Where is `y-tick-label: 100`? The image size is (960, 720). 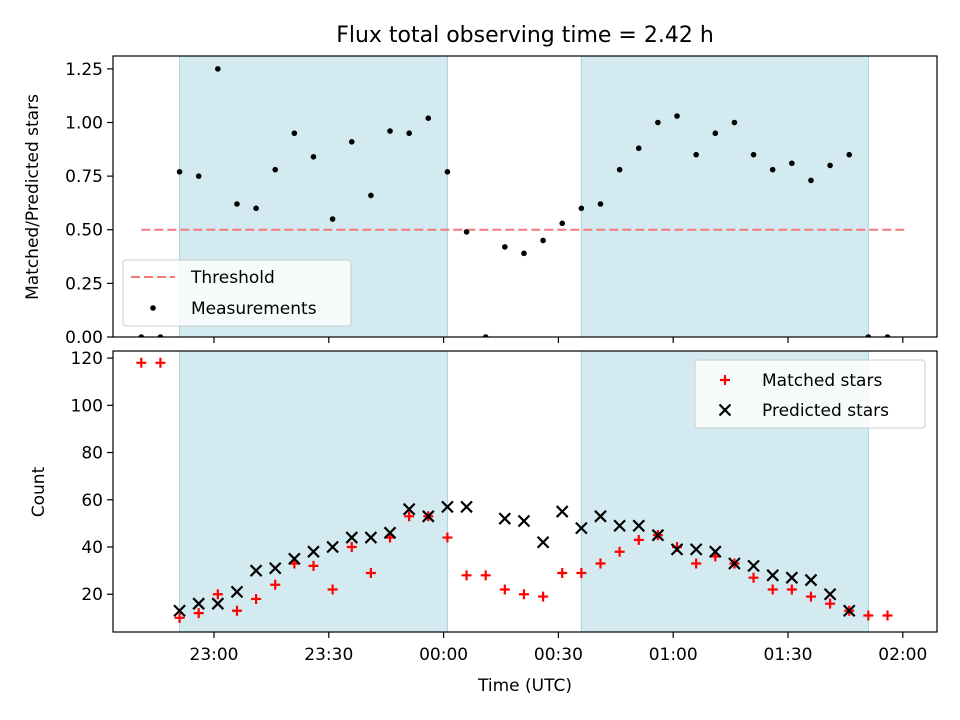
y-tick-label: 100 is located at coordinates (87, 406).